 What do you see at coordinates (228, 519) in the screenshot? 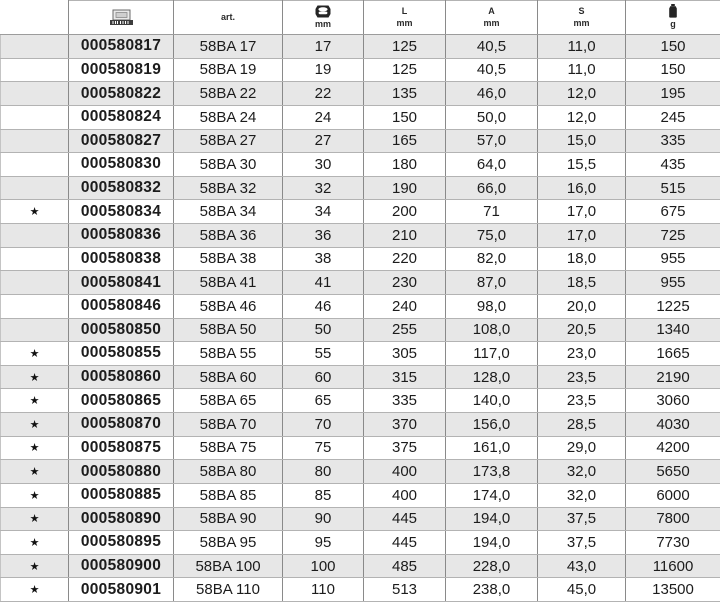
I see `art-cell: 58BA 90` at bounding box center [228, 519].